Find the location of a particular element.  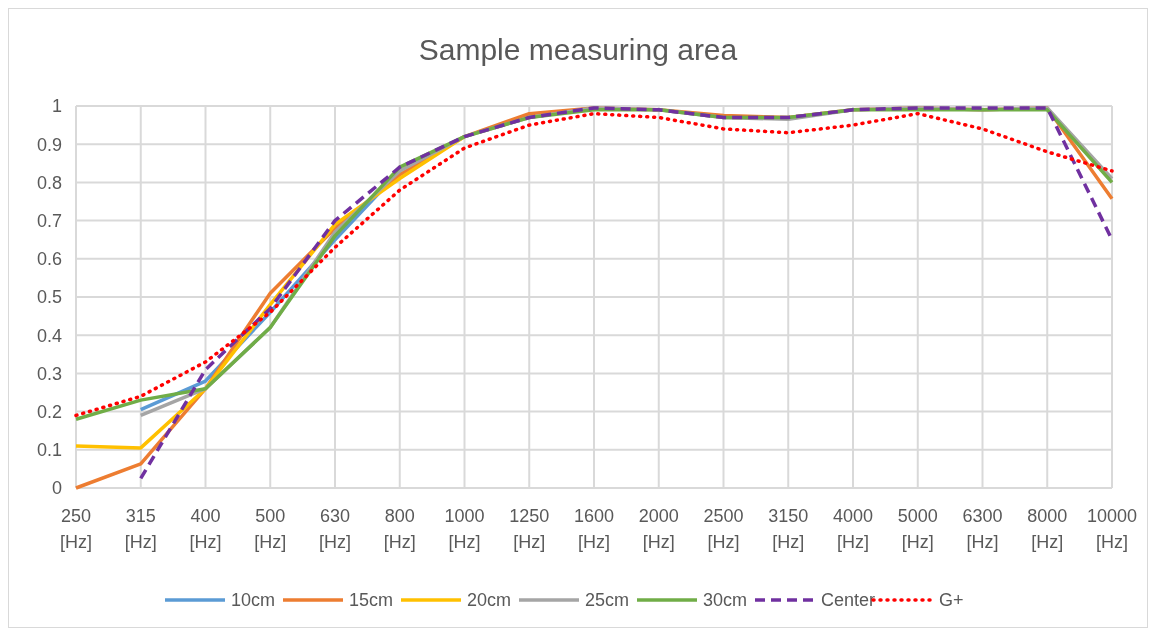

x-tick-label: 2000 [Hz] is located at coordinates (658, 529).